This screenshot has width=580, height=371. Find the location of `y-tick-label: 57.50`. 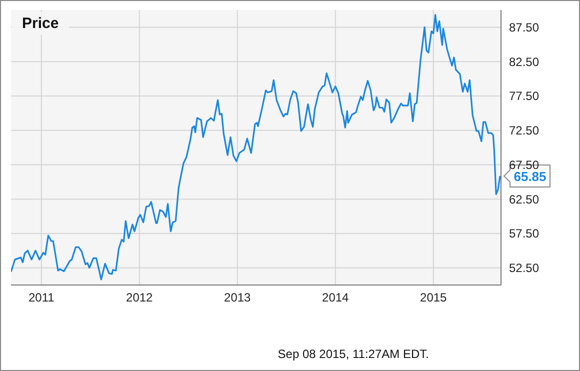

y-tick-label: 57.50 is located at coordinates (524, 233).